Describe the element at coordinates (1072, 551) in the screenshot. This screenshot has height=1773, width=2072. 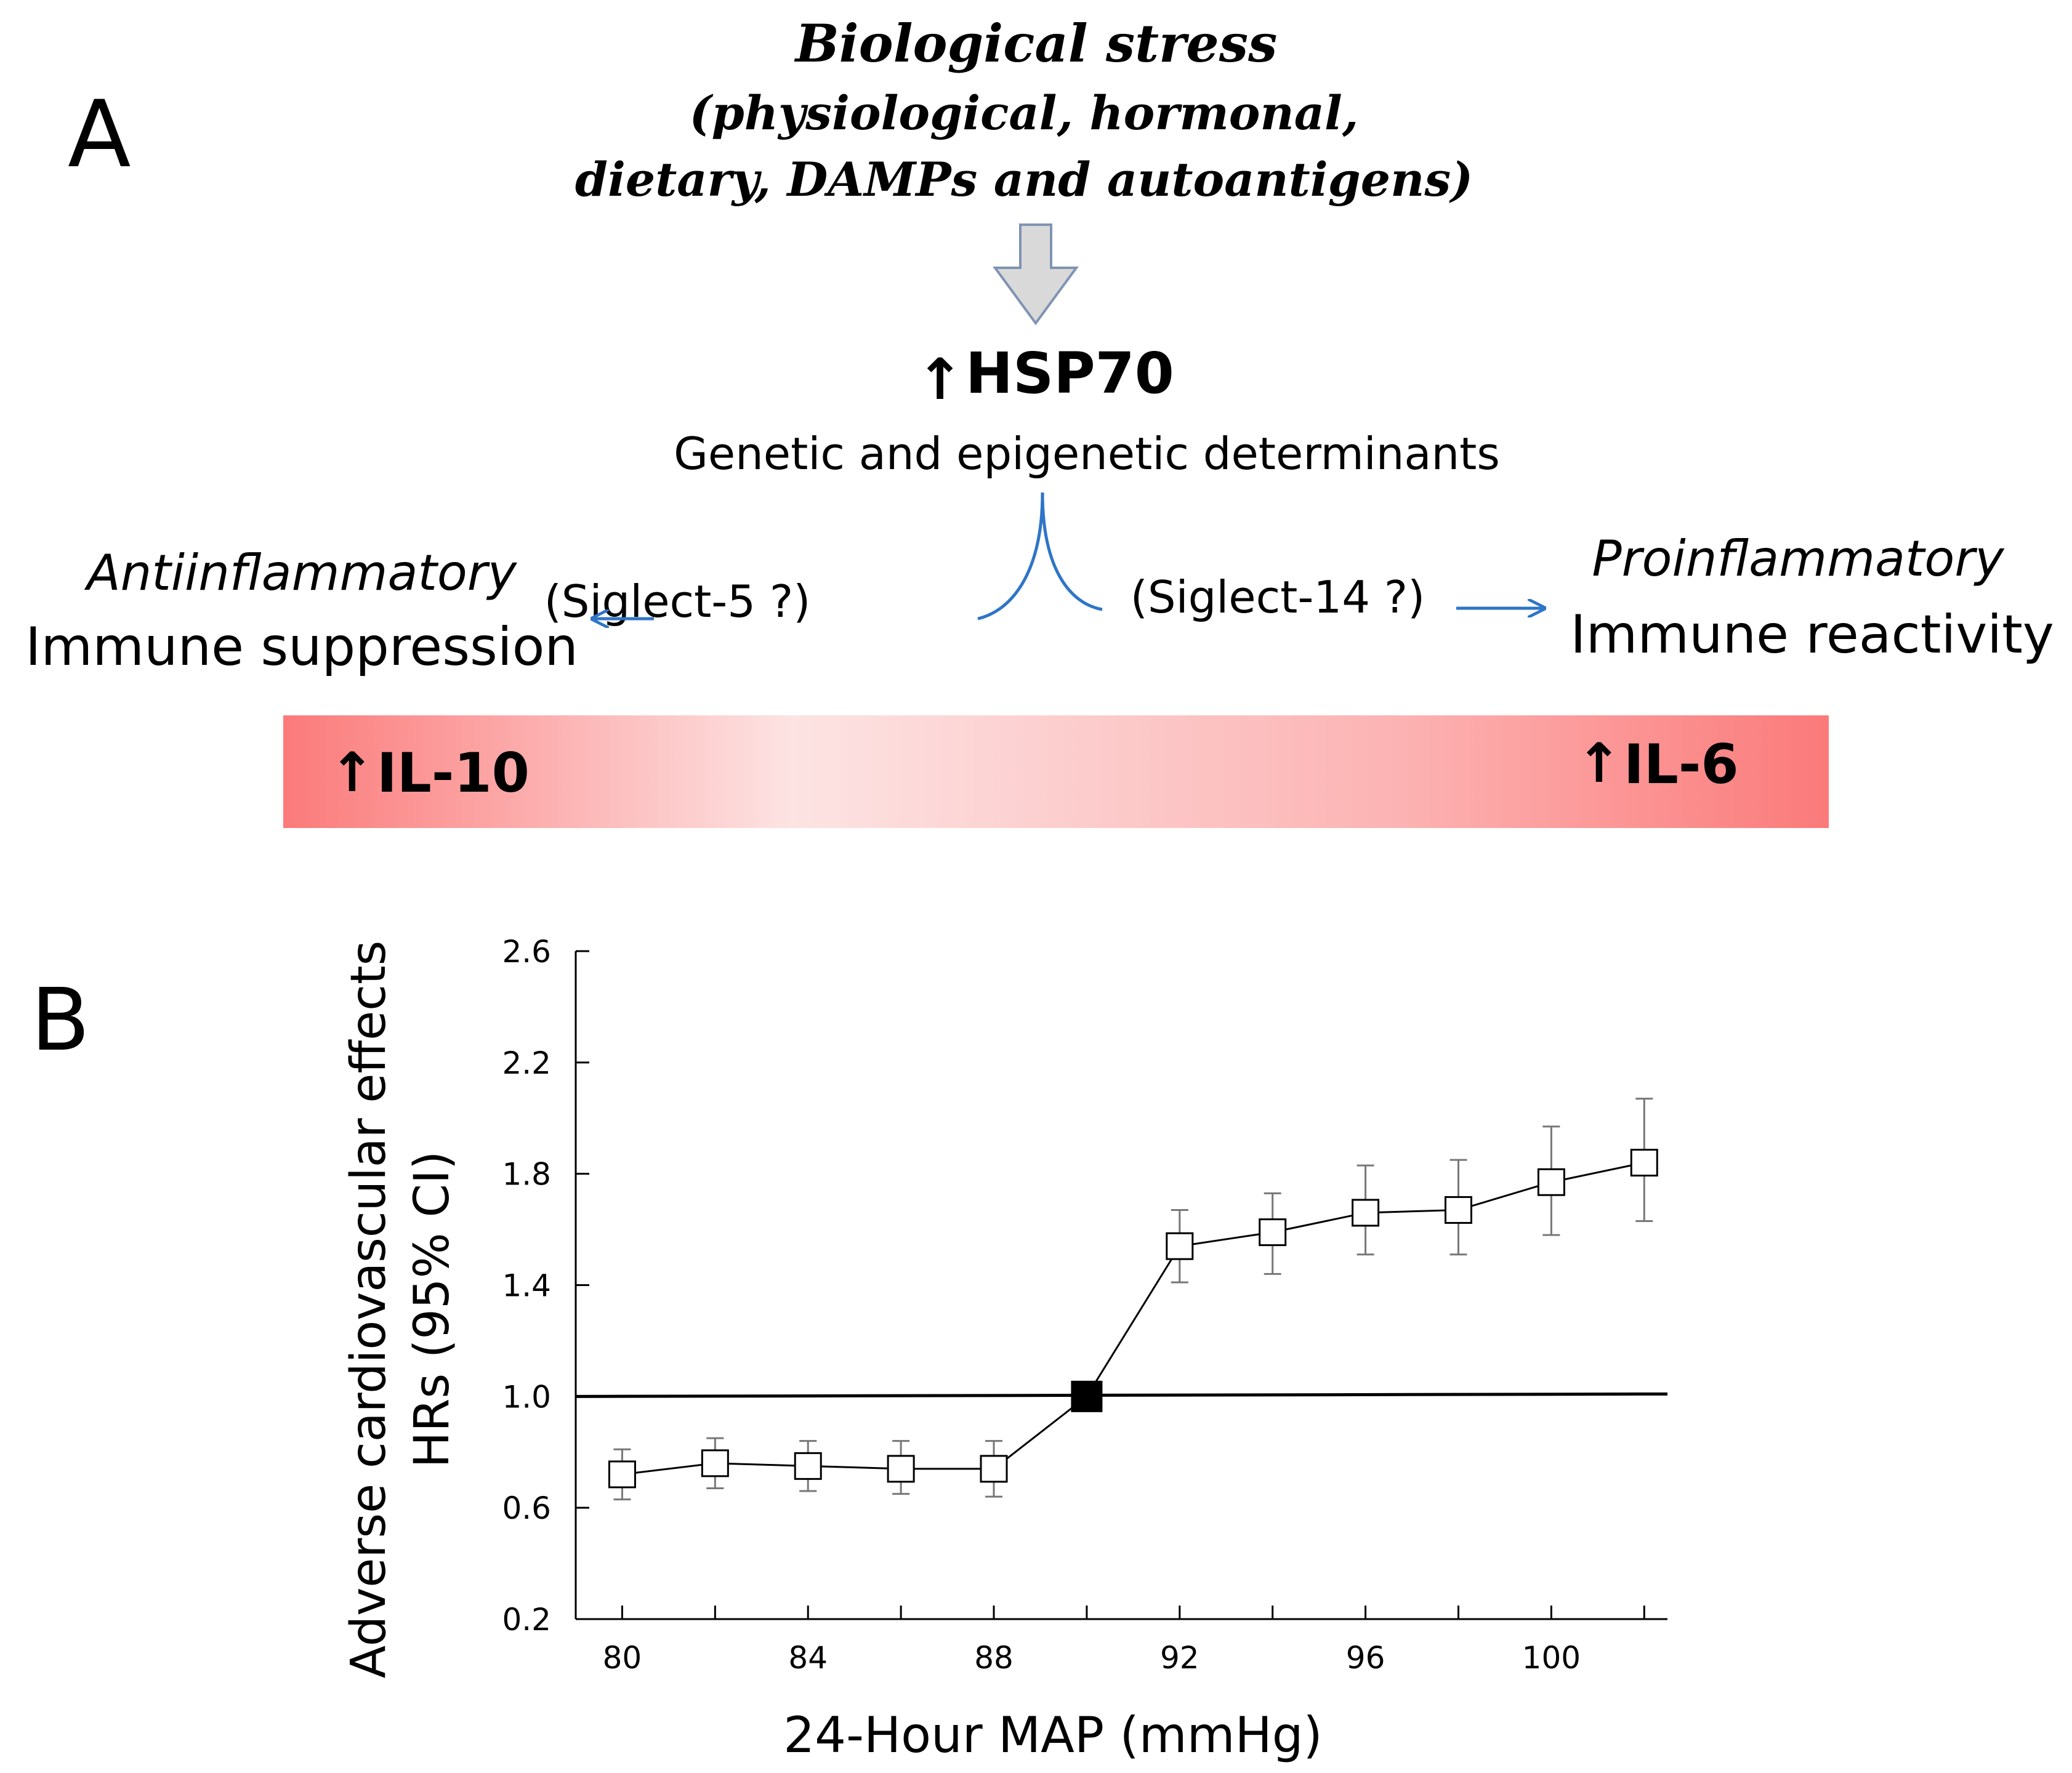
I see `branch-right-curve` at that location.